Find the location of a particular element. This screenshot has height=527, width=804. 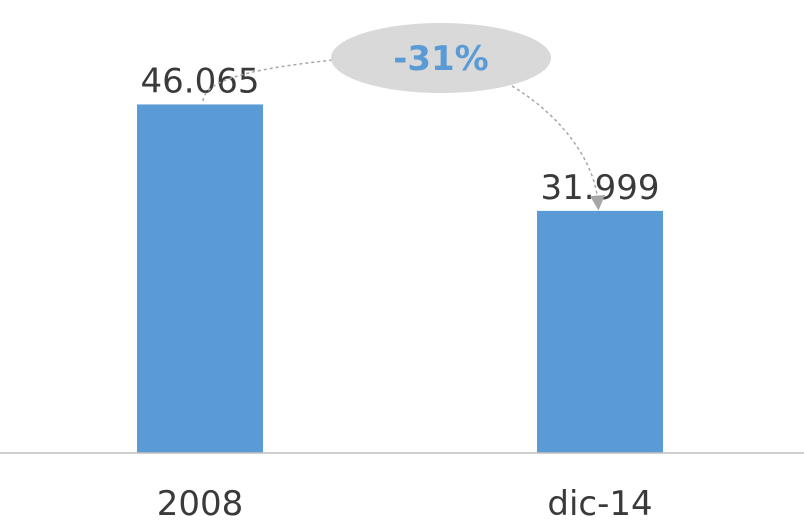

data-label-dic-14: 31.999 is located at coordinates (600, 188).